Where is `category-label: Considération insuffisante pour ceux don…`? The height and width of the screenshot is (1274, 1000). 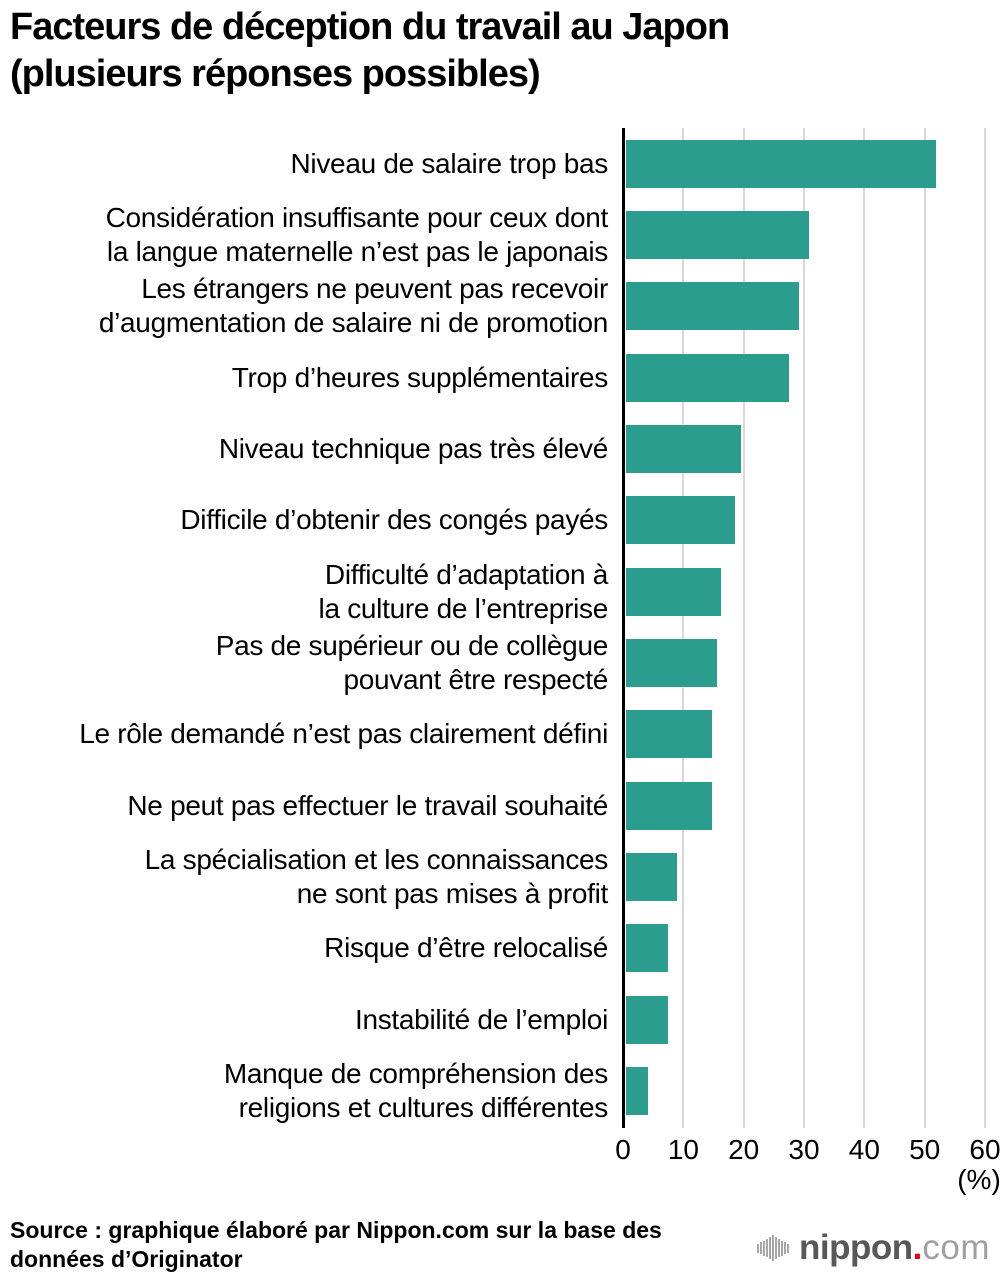
category-label: Considération insuffisante pour ceux don… is located at coordinates (357, 235).